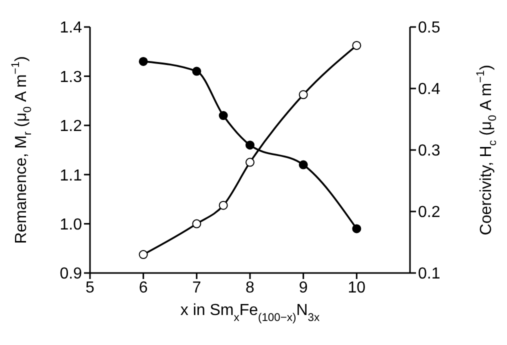  Describe the element at coordinates (429, 28) in the screenshot. I see `y2-tick-label: 0.5` at that location.